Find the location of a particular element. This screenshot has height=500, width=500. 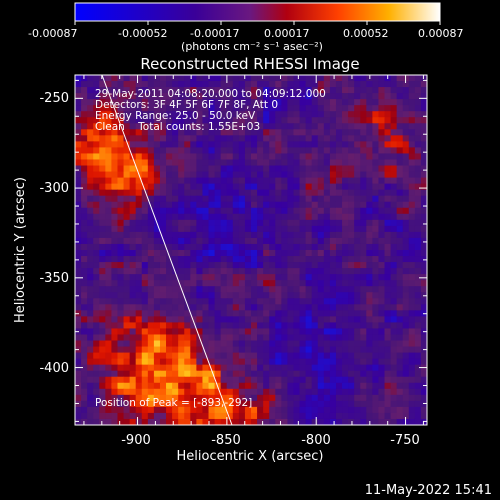

annotation-time-range: 29-May-2011 04:08:20.000 to 04:09:12.000 is located at coordinates (210, 94).